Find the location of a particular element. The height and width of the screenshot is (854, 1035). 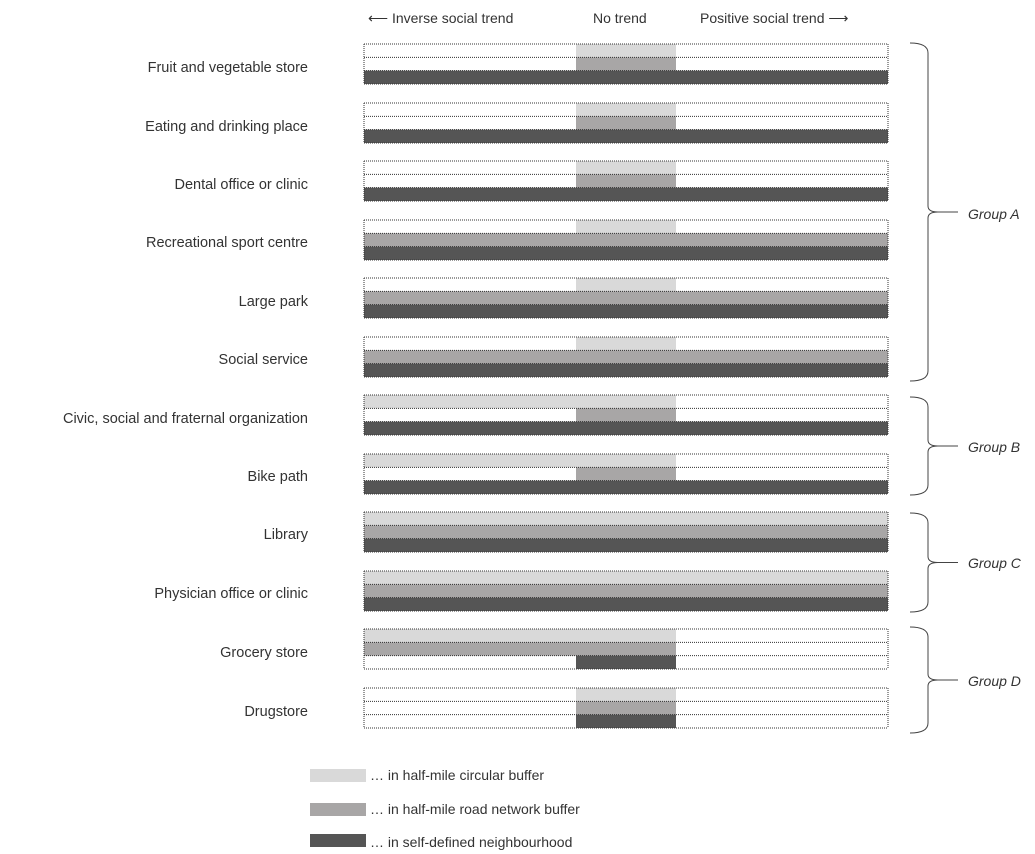

row-label: Recreational sport centre is located at coordinates (227, 243).